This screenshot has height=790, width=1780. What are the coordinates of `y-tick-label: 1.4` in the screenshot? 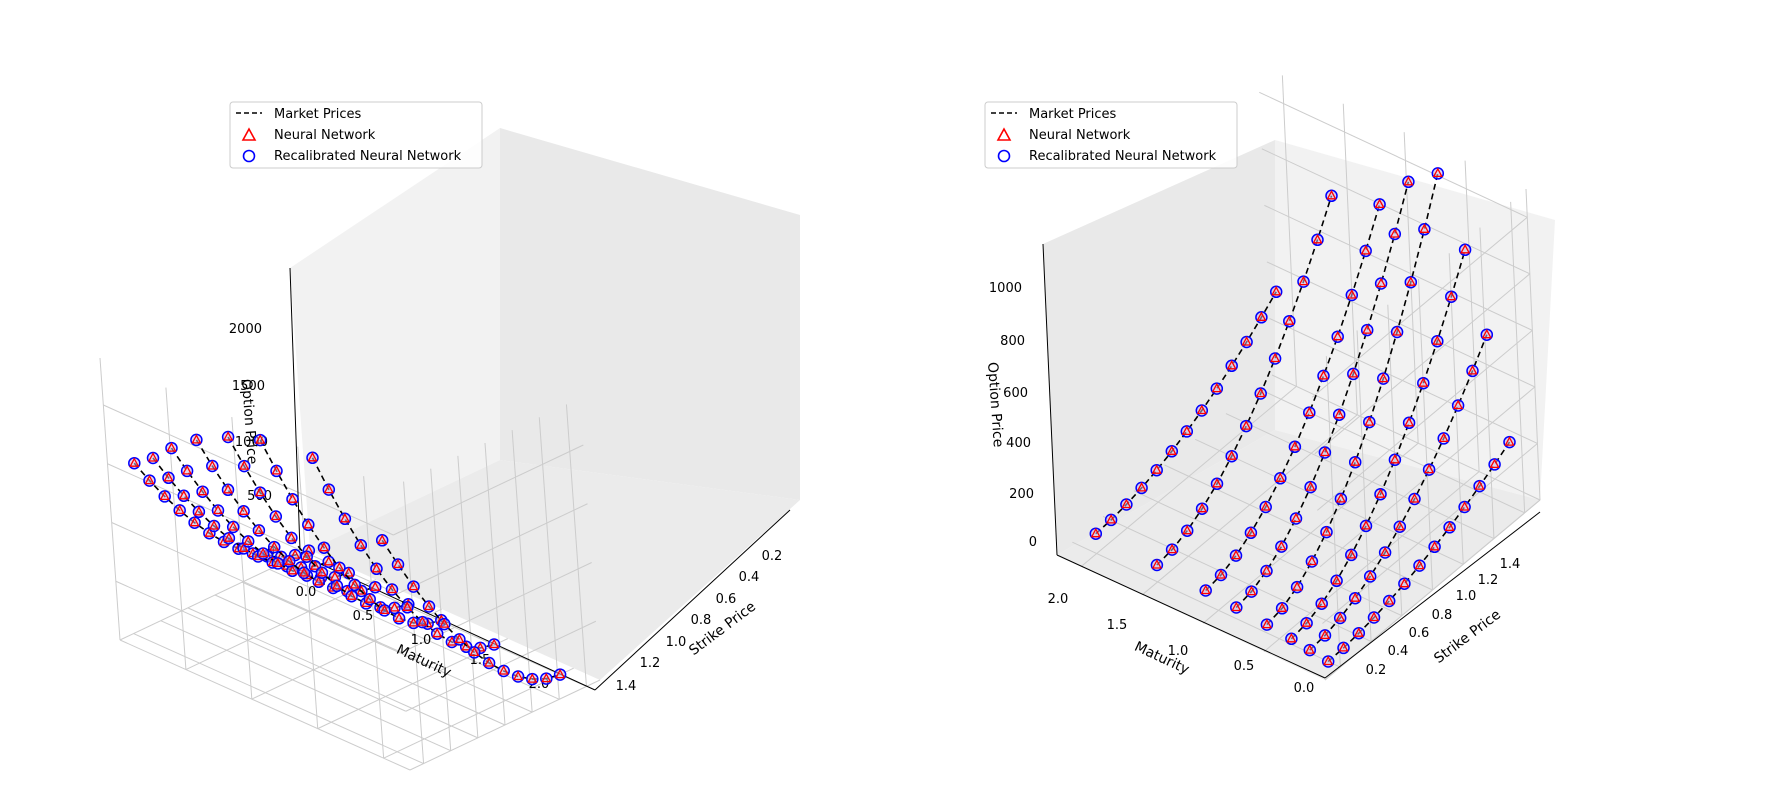 It's located at (626, 686).